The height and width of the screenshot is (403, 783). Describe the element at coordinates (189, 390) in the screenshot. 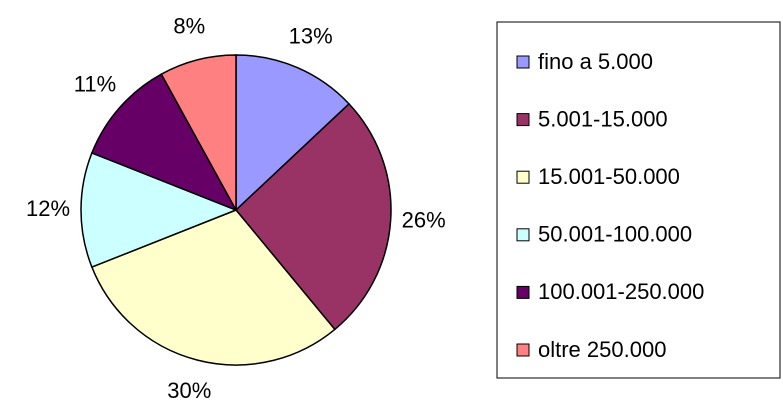

I see `data-label: 30%` at that location.